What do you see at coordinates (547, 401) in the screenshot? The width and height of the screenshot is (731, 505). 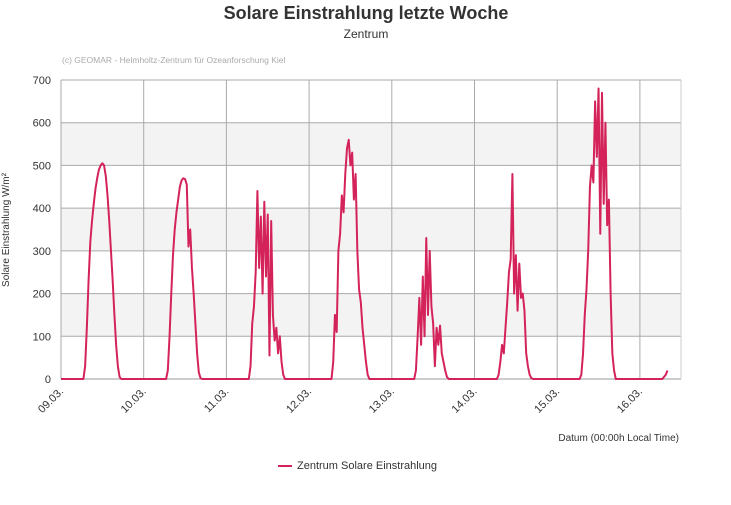 I see `x-tick-label: 15.03.` at bounding box center [547, 401].